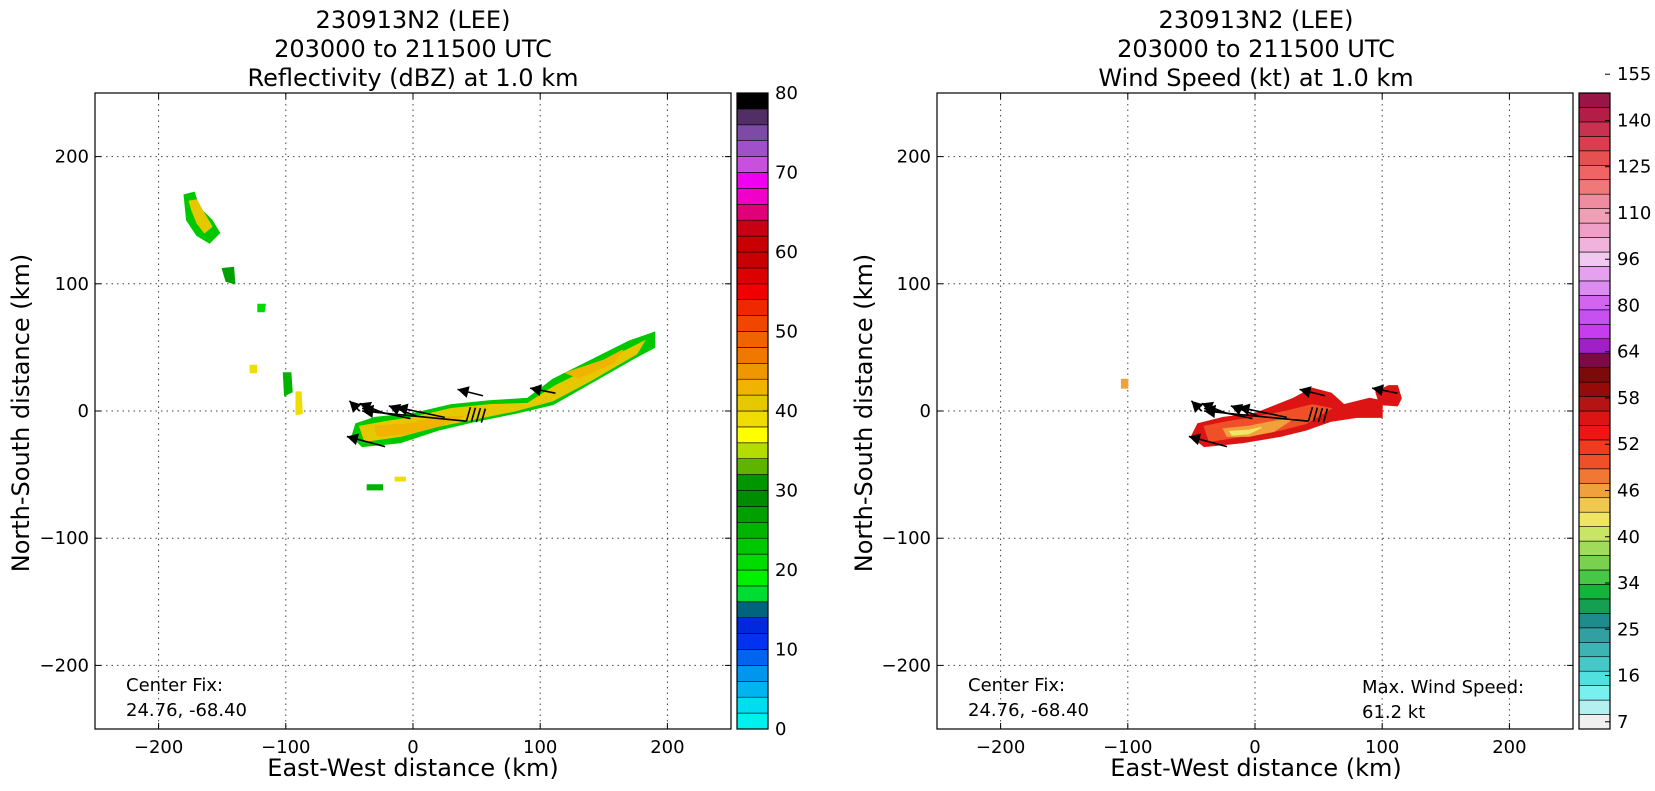 The height and width of the screenshot is (791, 1655). I want to click on reflectivity-colorbar-tick-label-0: 0, so click(780, 729).